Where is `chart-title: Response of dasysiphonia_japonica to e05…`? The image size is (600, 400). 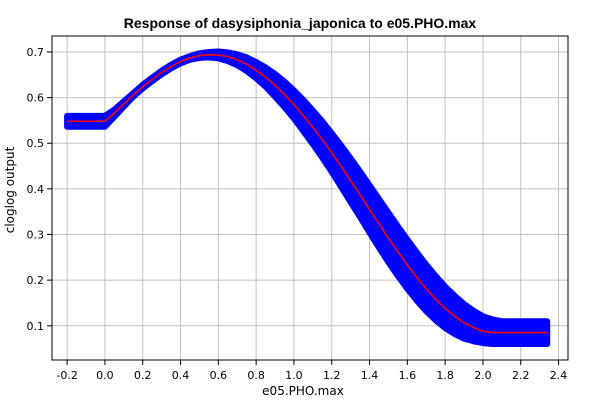 chart-title: Response of dasysiphonia_japonica to e05… is located at coordinates (300, 23).